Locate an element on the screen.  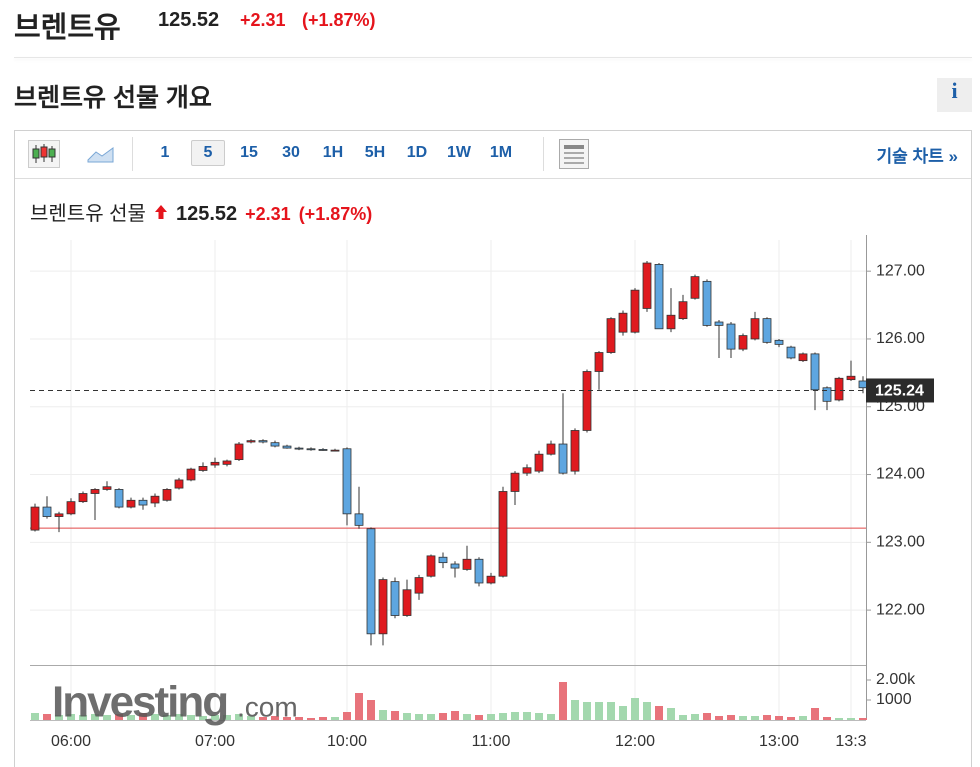
interval-button: 1D is located at coordinates (417, 152).